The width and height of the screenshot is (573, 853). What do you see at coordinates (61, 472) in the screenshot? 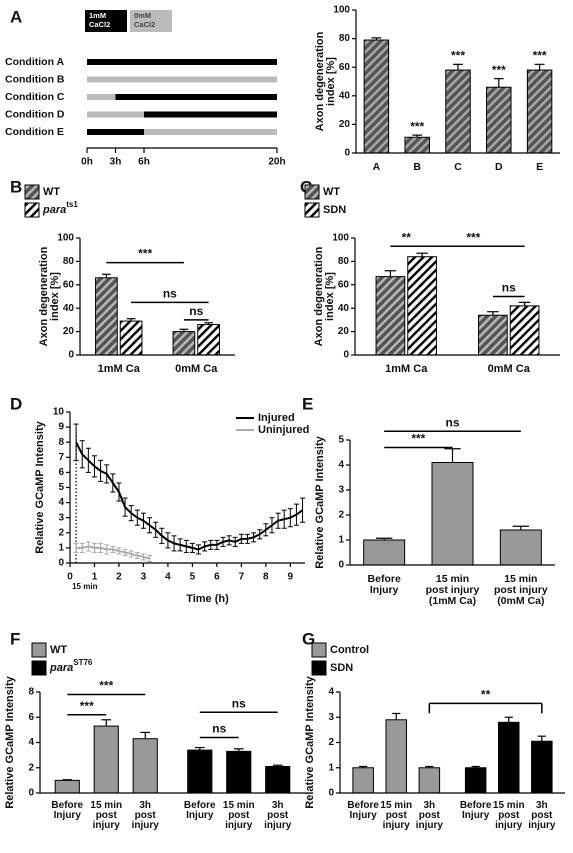
I see `y-tick-label: 6` at bounding box center [61, 472].